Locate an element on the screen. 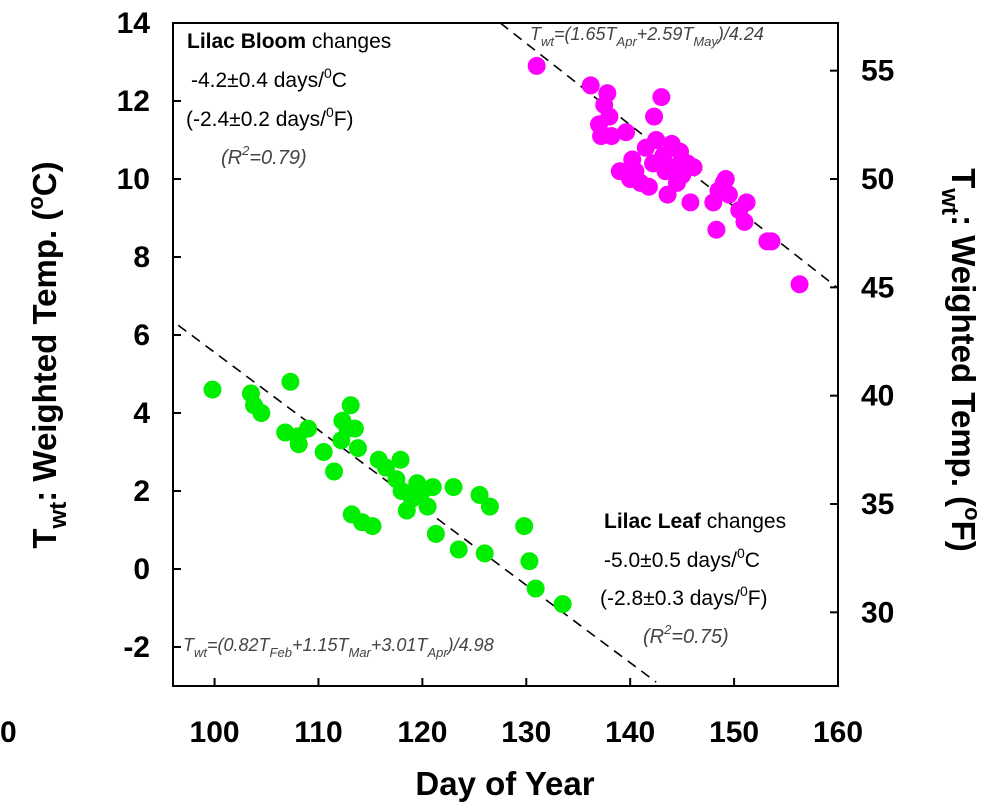 The height and width of the screenshot is (805, 1002). y-tick-label-left: 6 is located at coordinates (141, 335).